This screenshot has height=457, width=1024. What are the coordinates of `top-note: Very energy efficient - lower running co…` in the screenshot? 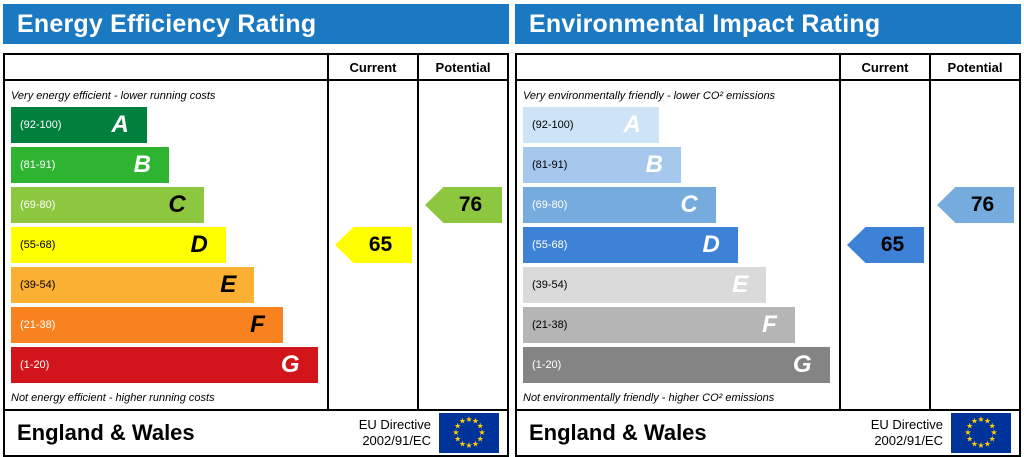 It's located at (113, 96).